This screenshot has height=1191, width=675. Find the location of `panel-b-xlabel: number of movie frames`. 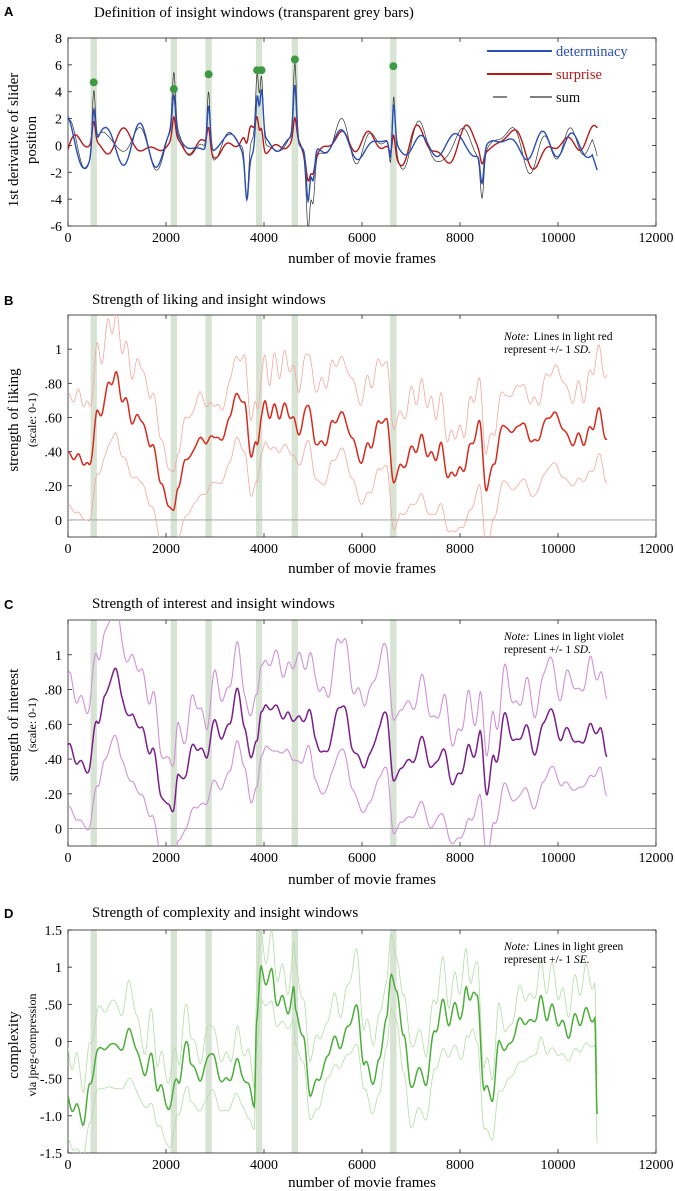

panel-b-xlabel: number of movie frames is located at coordinates (362, 569).